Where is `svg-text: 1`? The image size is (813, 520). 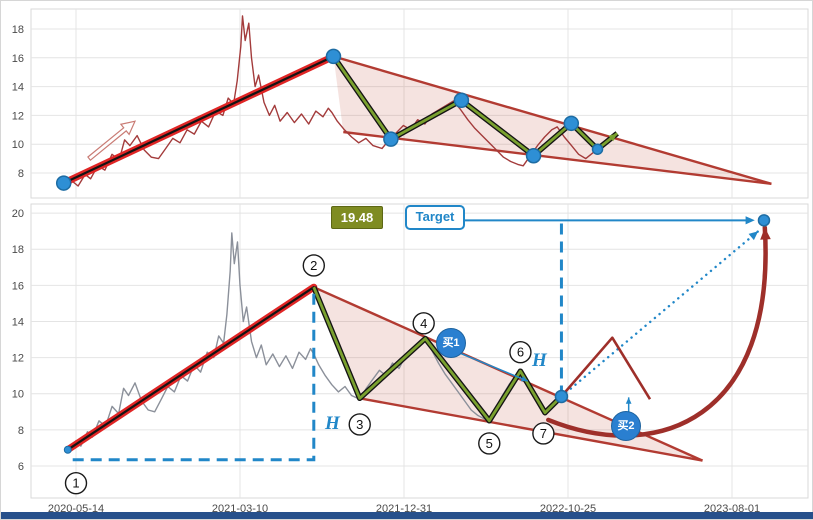 svg-text: 1 is located at coordinates (75, 483).